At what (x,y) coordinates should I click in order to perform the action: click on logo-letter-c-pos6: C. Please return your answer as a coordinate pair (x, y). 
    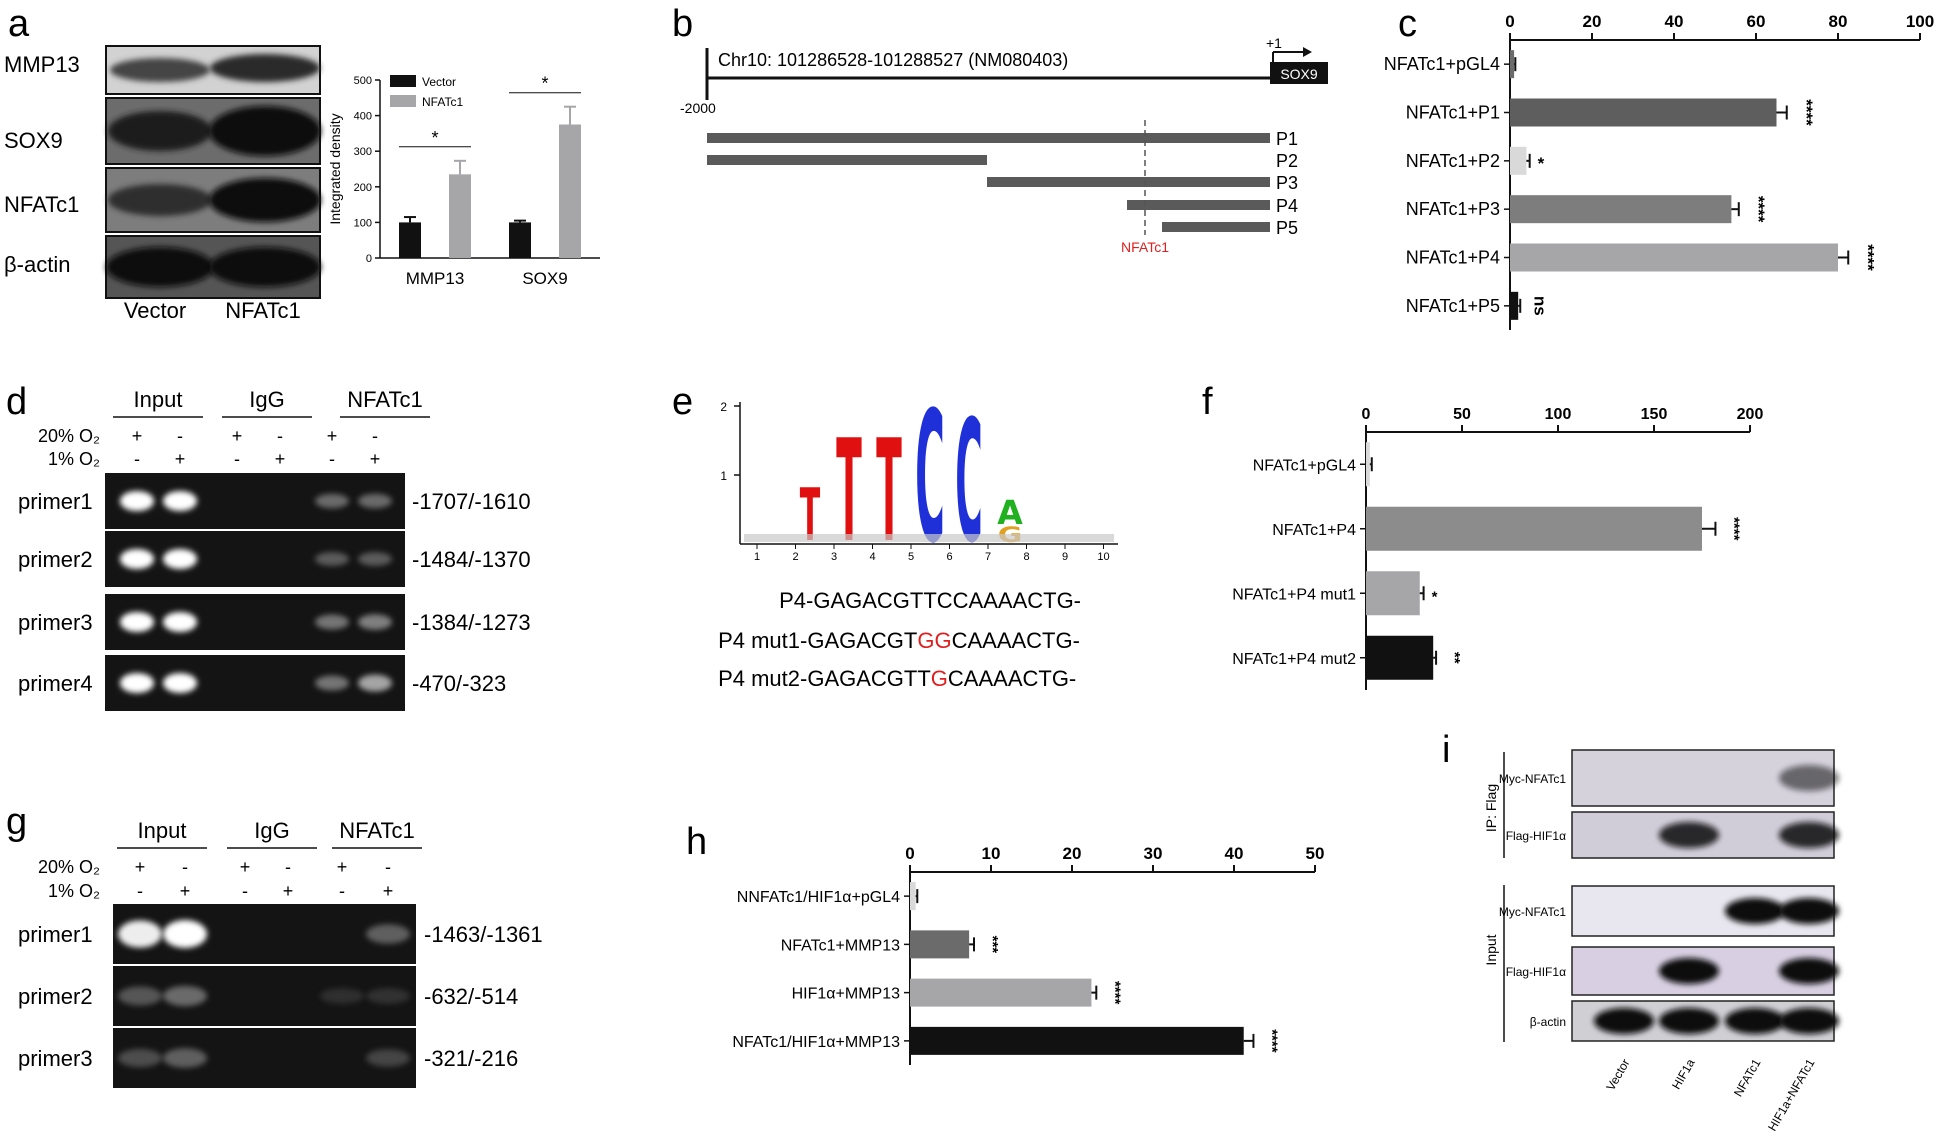
    Looking at the image, I should click on (930, 478).